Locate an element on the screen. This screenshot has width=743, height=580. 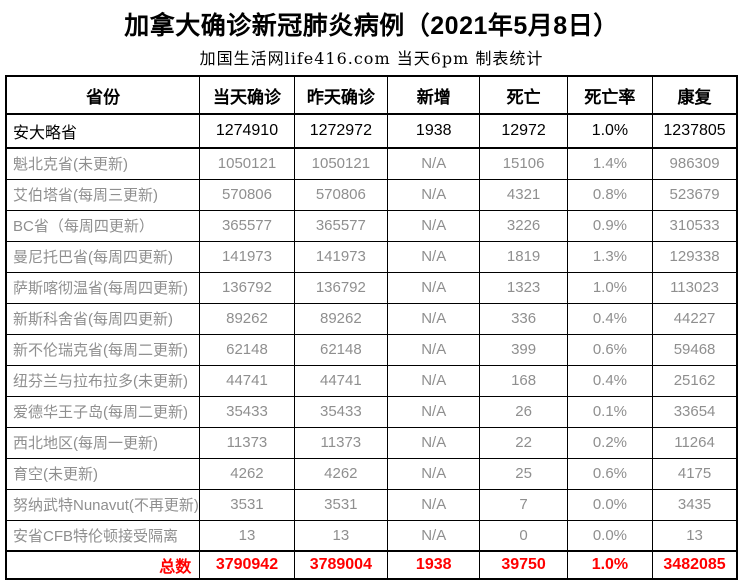
recovered-cell: 986309 is located at coordinates (695, 163).